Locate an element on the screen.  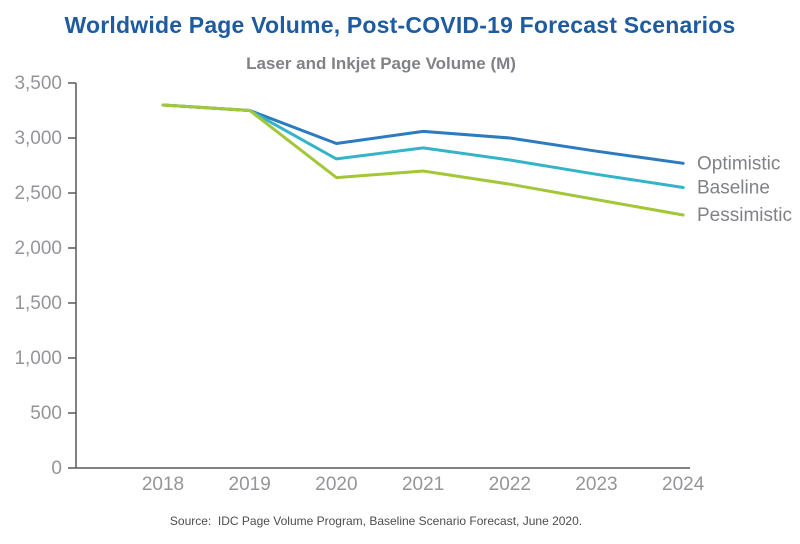
chart-subtitle: Laser and Inkjet Page Volume (M) is located at coordinates (381, 63).